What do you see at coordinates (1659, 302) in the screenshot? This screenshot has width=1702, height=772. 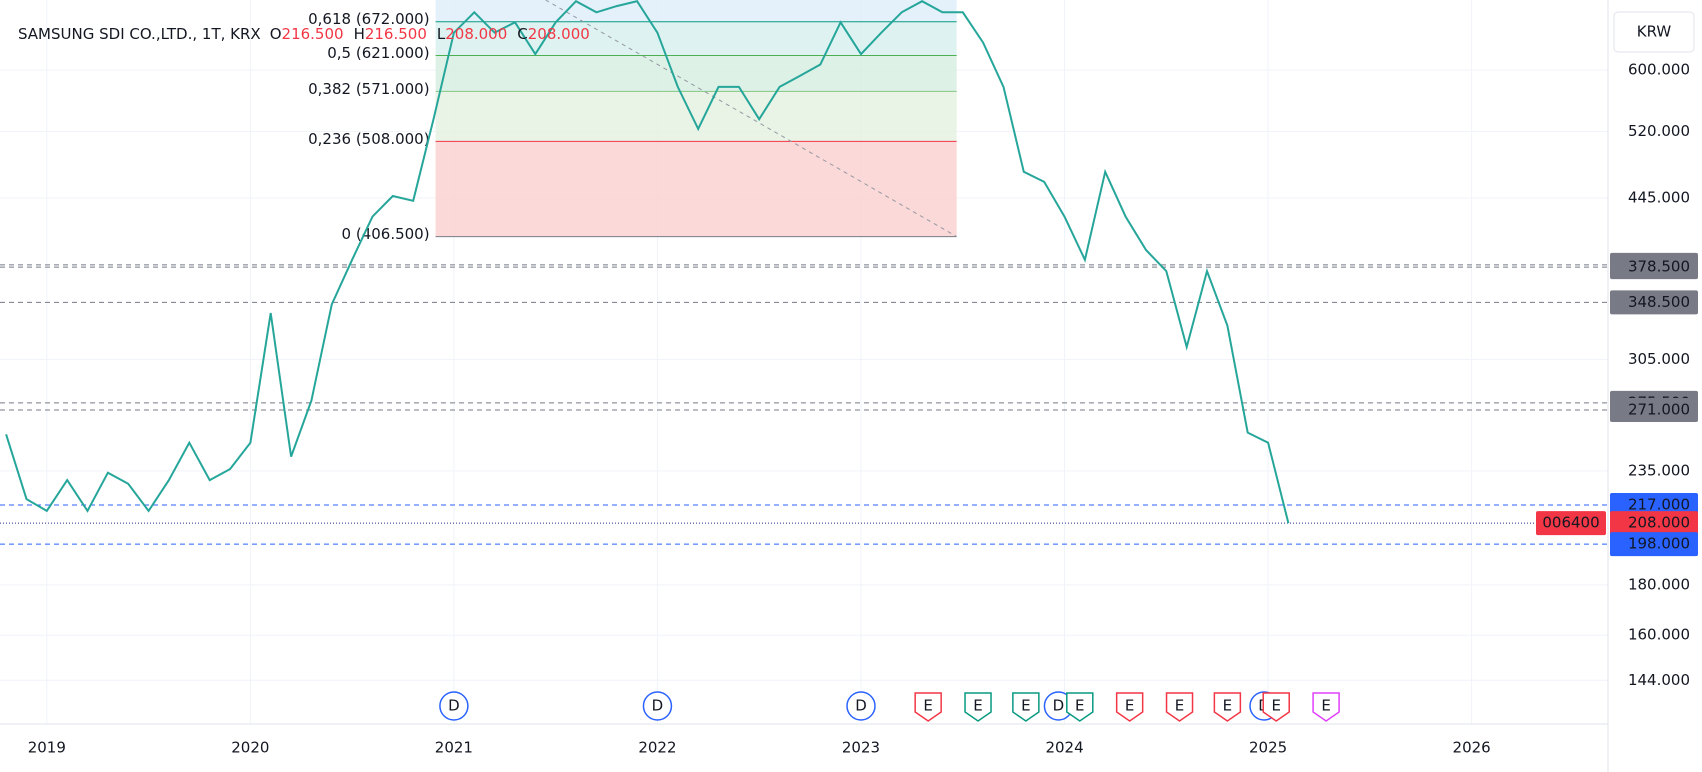 I see `price-level-label: 348.500` at bounding box center [1659, 302].